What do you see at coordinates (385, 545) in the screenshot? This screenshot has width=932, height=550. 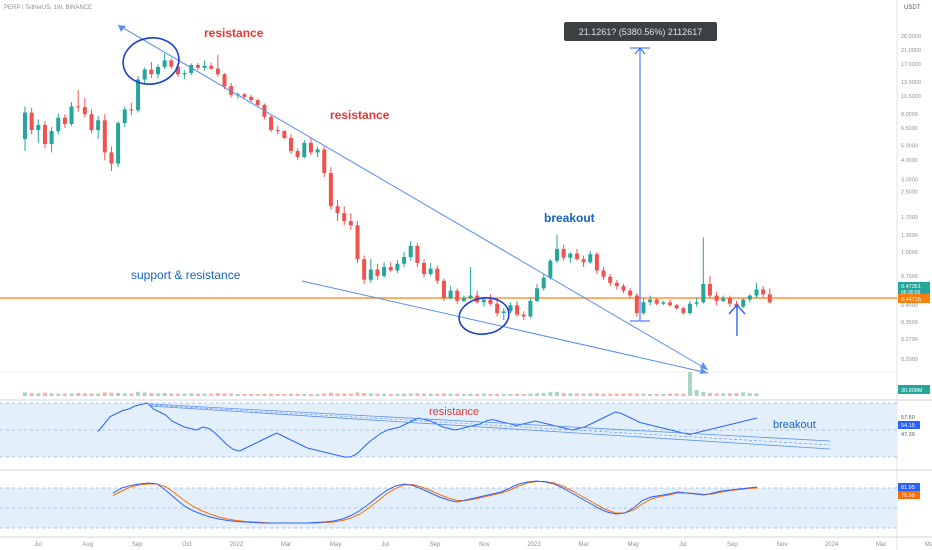 I see `time-tick-label: Jul` at bounding box center [385, 545].